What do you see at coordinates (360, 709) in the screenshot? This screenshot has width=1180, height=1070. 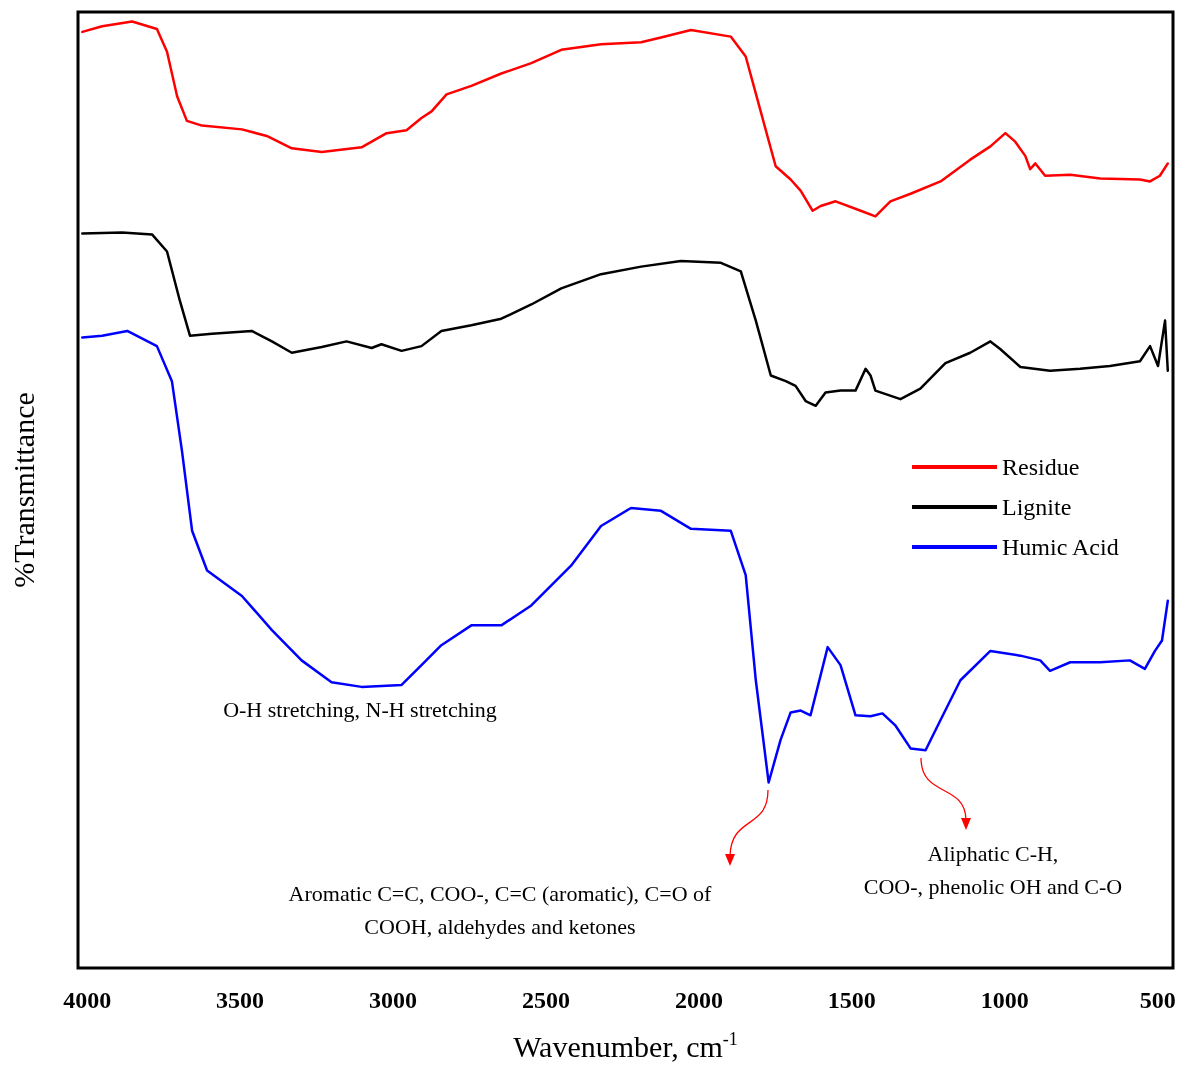 I see `annotation: O-H stretching, N-H stretching` at bounding box center [360, 709].